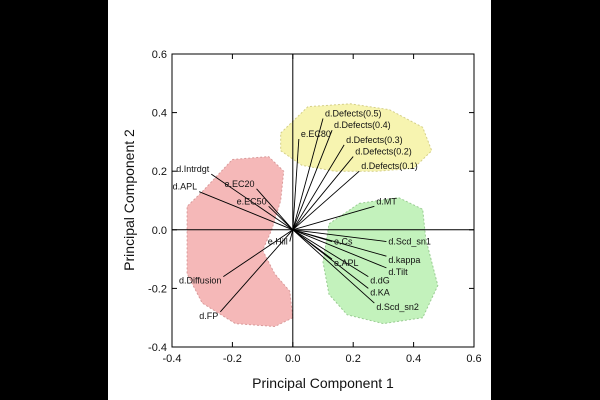 Image resolution: width=600 pixels, height=400 pixels. What do you see at coordinates (185, 187) in the screenshot?
I see `vector-label: d.APL` at bounding box center [185, 187].